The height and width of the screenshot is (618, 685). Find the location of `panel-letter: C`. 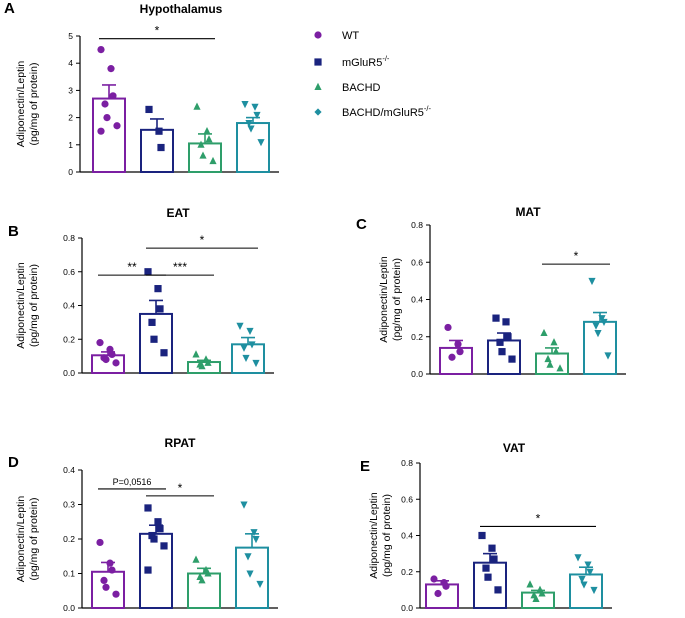

panel-letter: C is located at coordinates (361, 224).